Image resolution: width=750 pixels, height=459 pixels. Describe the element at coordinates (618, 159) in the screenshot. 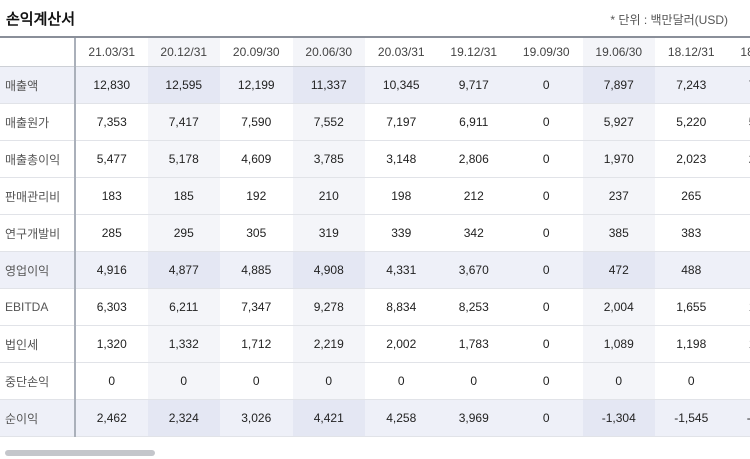

I see `table-cell: 1,970` at that location.